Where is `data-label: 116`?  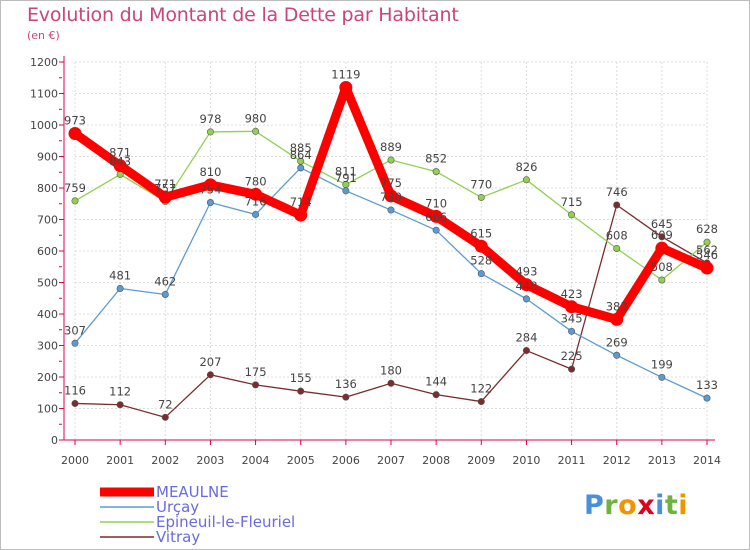
data-label: 116 is located at coordinates (75, 390).